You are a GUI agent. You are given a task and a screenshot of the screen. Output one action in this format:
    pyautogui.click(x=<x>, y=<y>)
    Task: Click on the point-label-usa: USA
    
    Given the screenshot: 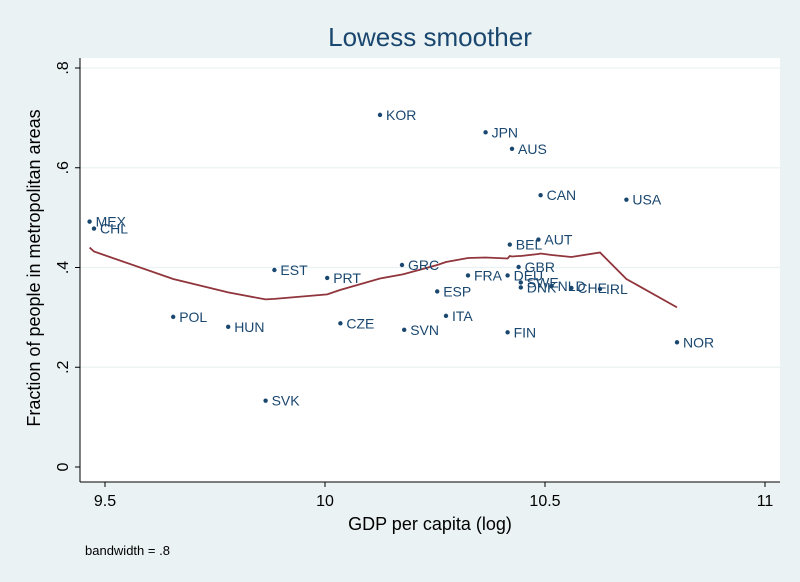 What is the action you would take?
    pyautogui.click(x=646, y=200)
    